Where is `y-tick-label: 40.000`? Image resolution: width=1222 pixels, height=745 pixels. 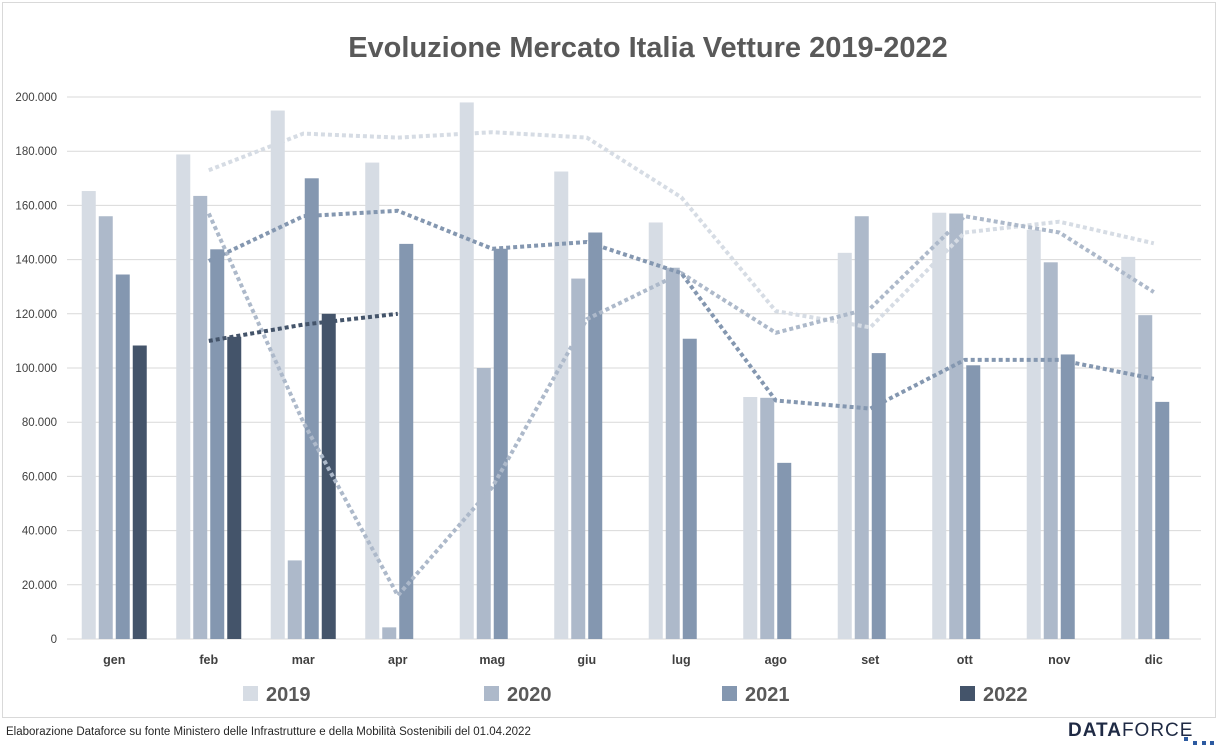
y-tick-label: 40.000 is located at coordinates (39, 532).